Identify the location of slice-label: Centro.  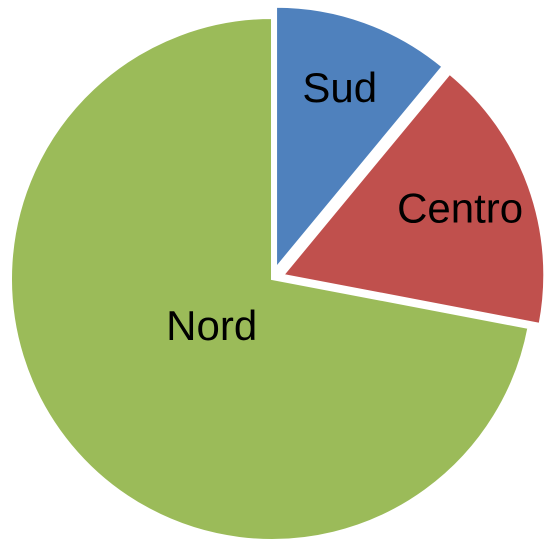
(460, 207).